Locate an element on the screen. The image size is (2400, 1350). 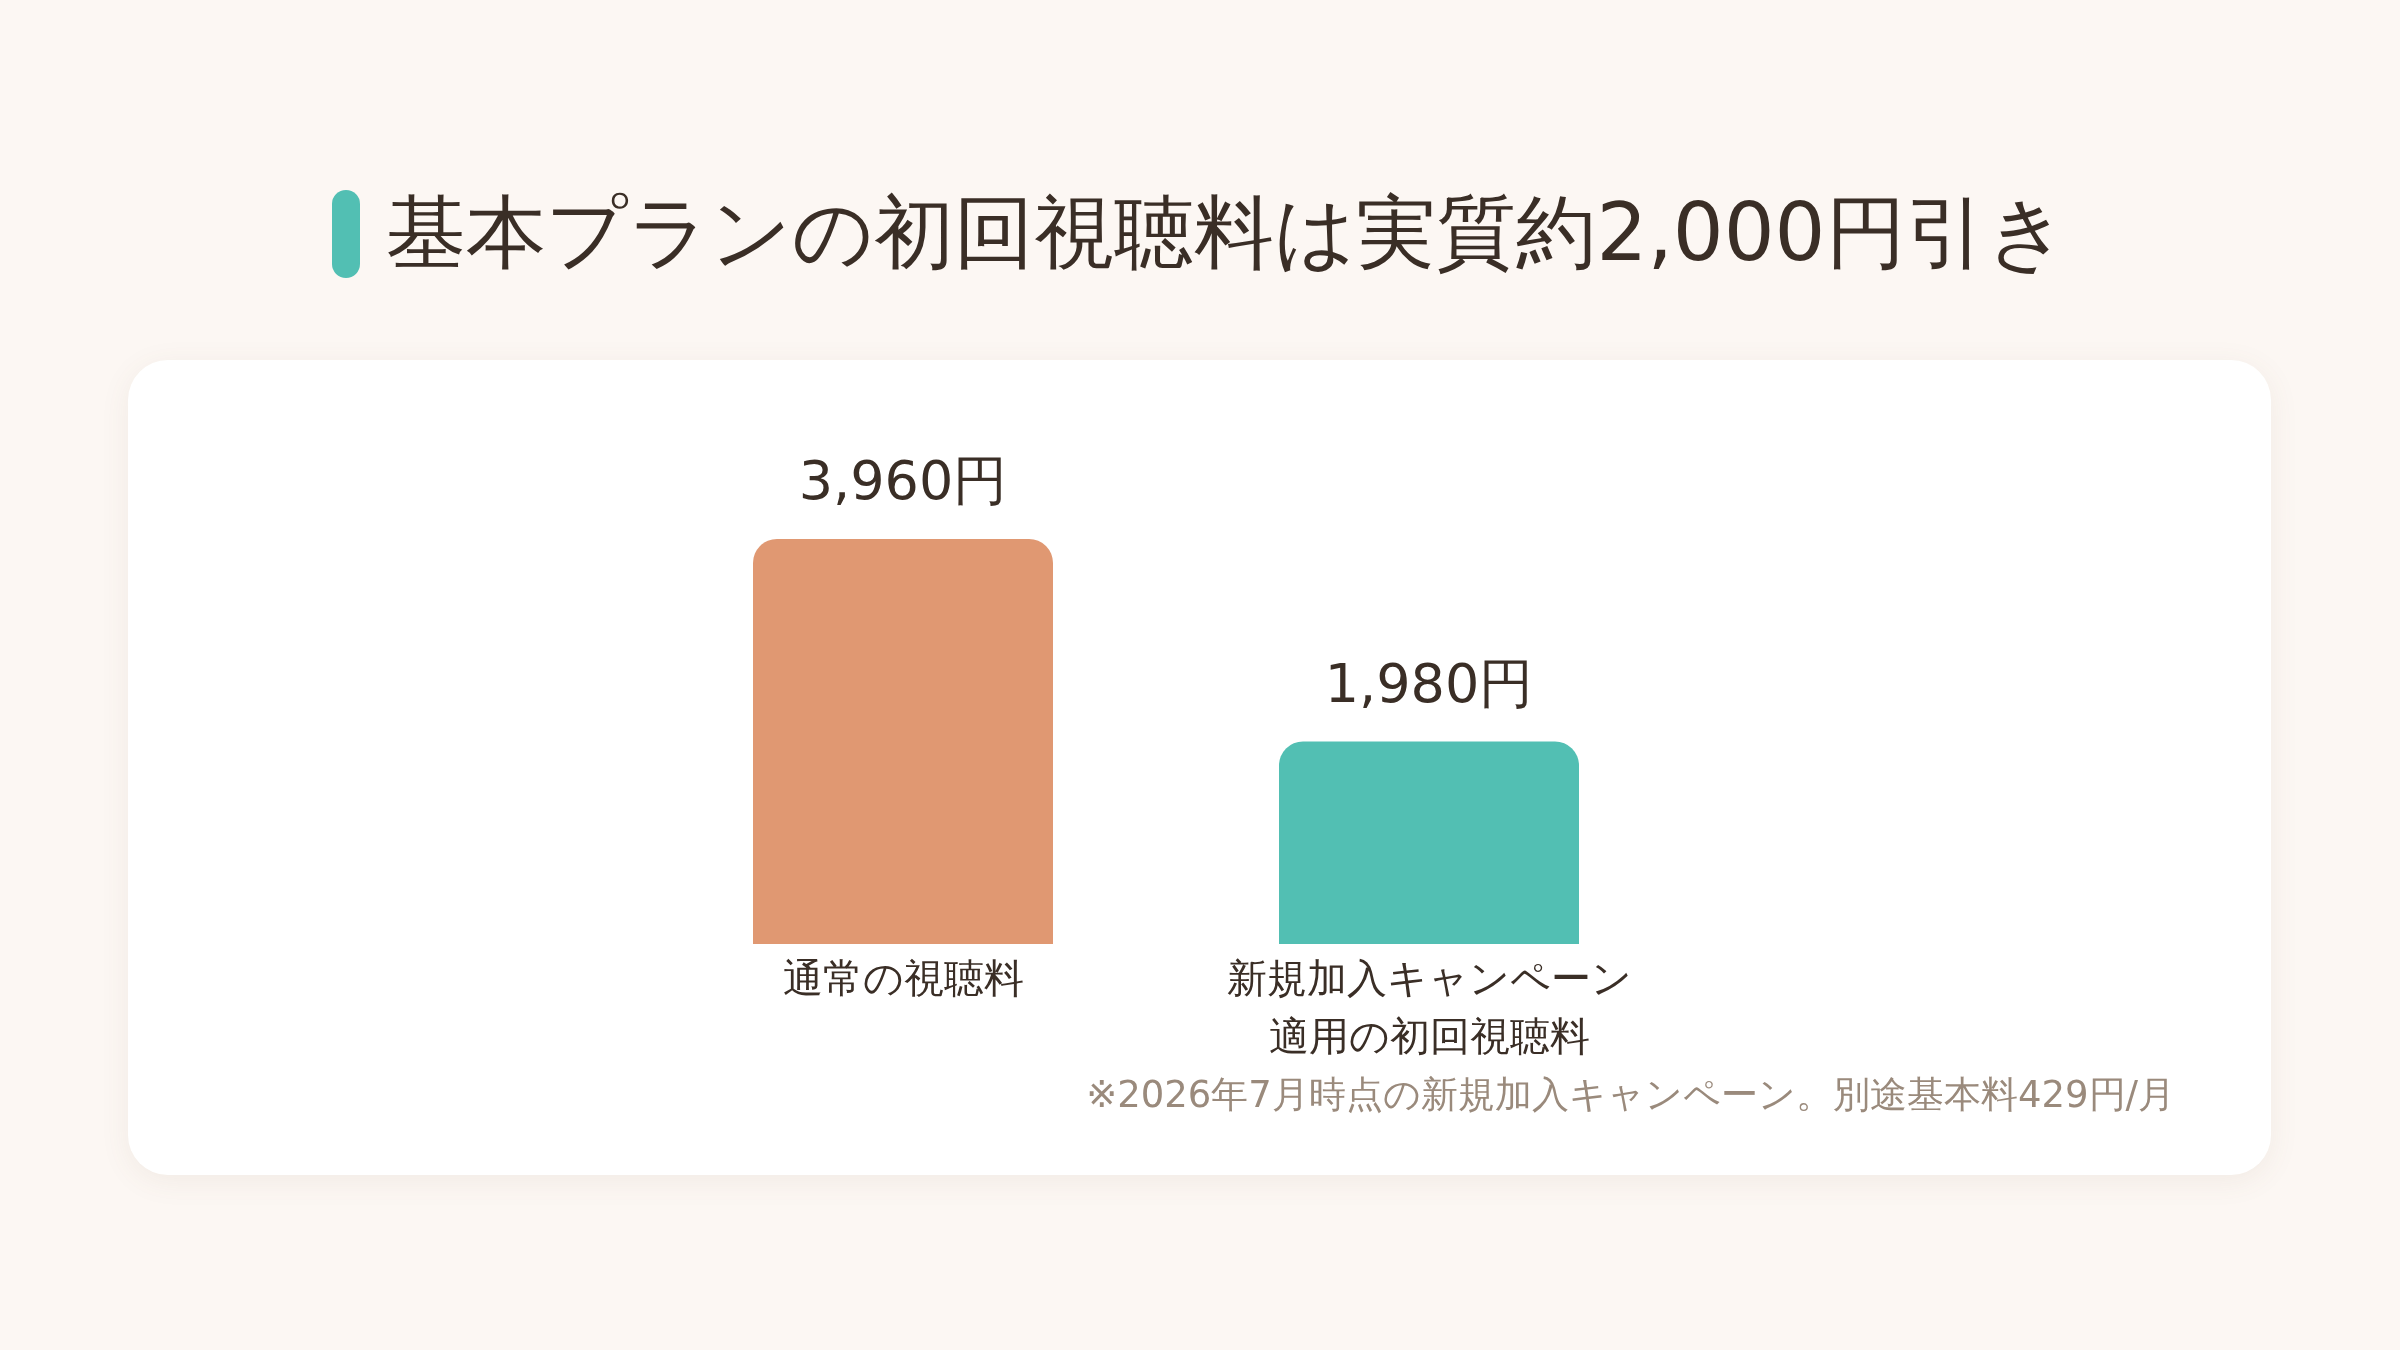
x-tick-label: 通常の視聴料 is located at coordinates (903, 978).